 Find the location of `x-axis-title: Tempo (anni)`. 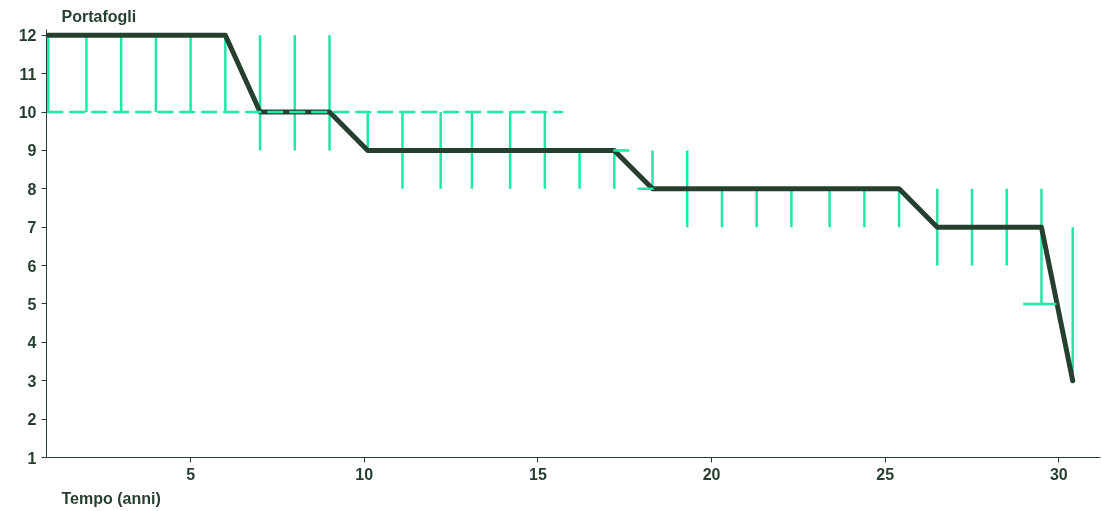

x-axis-title: Tempo (anni) is located at coordinates (111, 498).